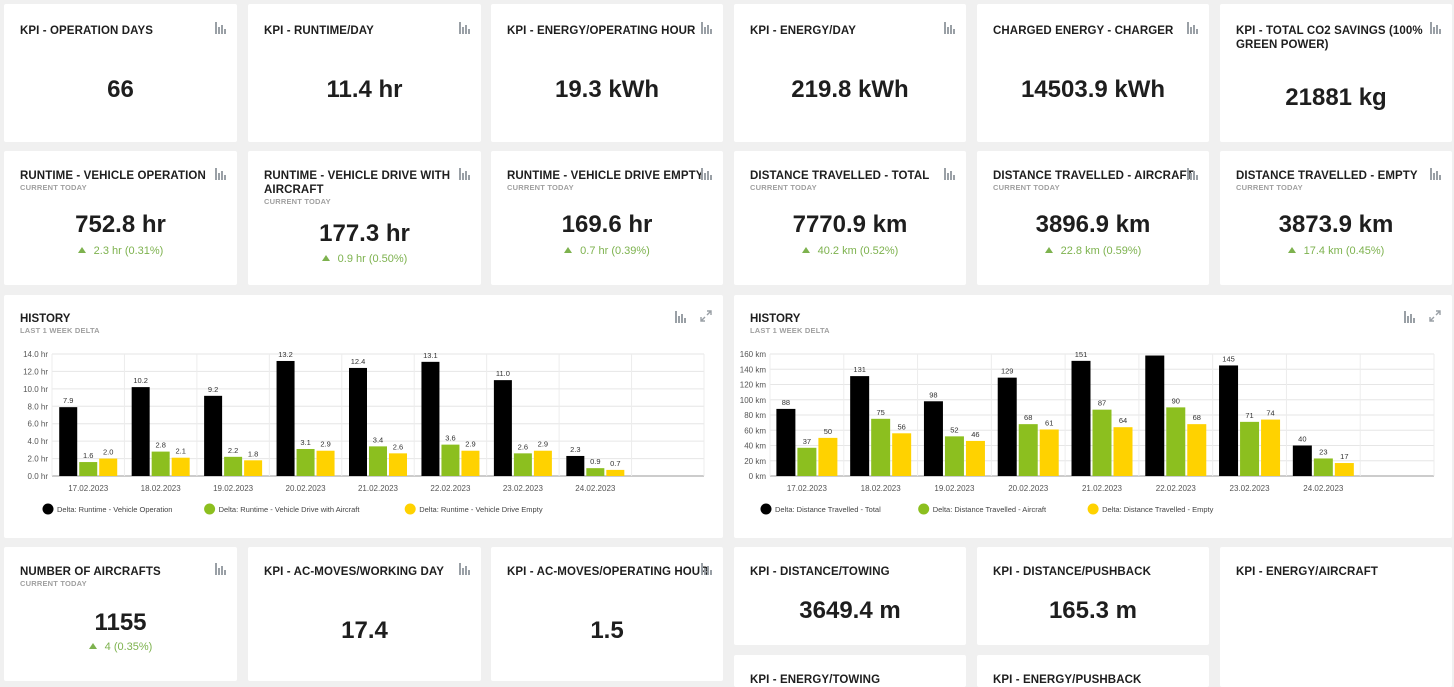  I want to click on legend-label: Delta: Runtime - Vehicle Drive Empty, so click(481, 509).